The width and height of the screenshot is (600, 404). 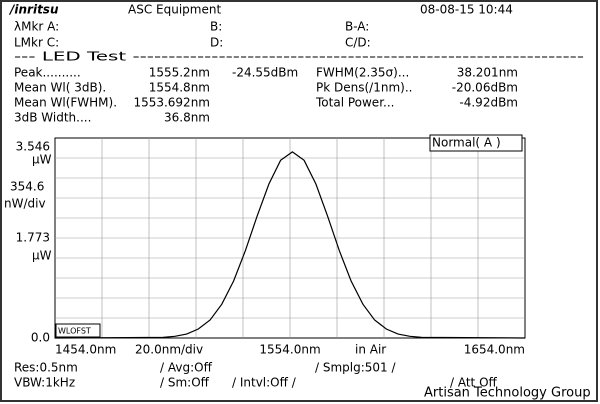 I want to click on result-cell: 1555.2nm, so click(x=179, y=73).